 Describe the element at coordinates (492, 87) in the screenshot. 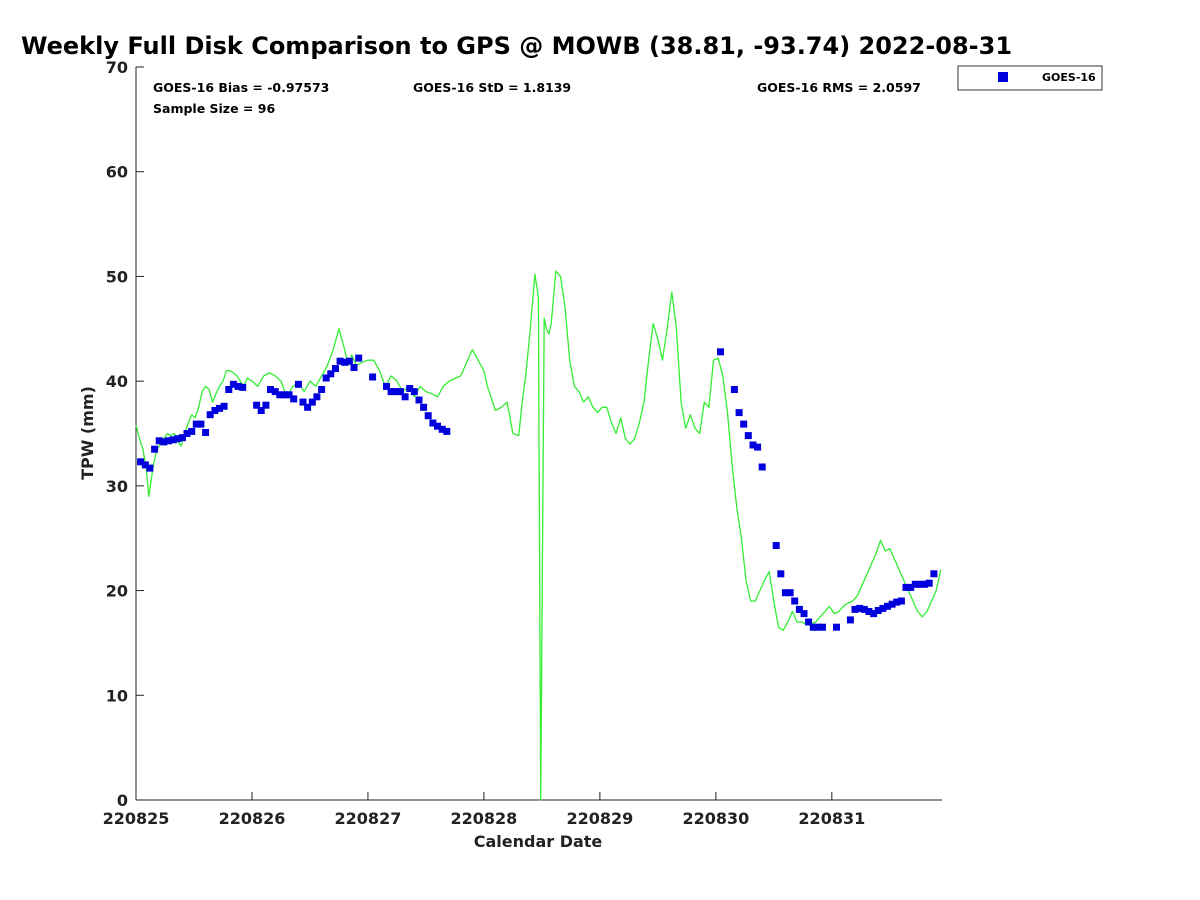

I see `std-stat: GOES-16 StD = 1.8139` at that location.